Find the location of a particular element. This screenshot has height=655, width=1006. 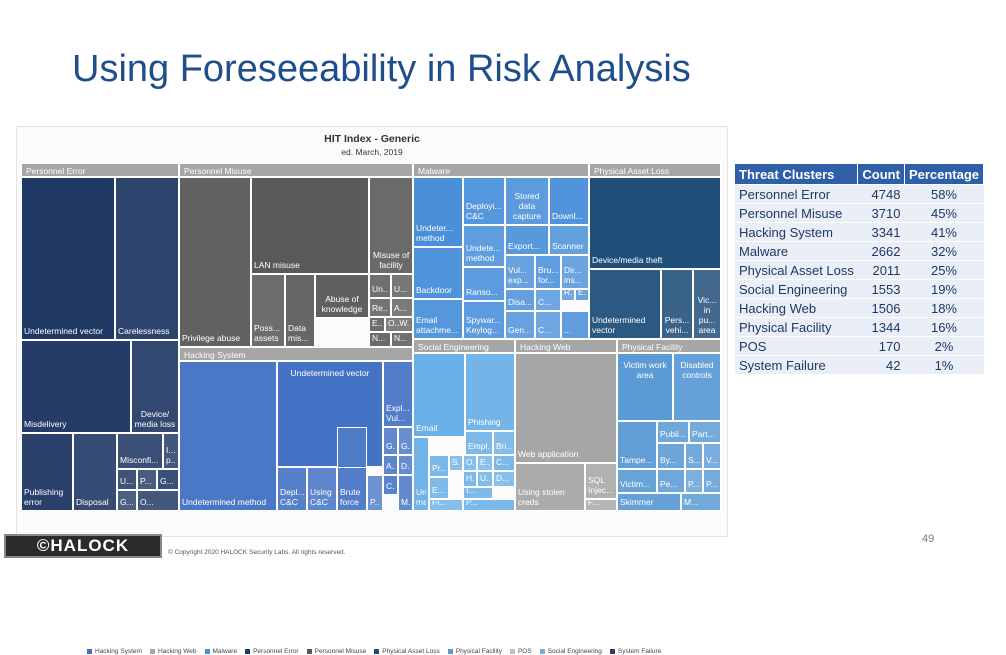

group-header: Personnel Misuse is located at coordinates (296, 170).